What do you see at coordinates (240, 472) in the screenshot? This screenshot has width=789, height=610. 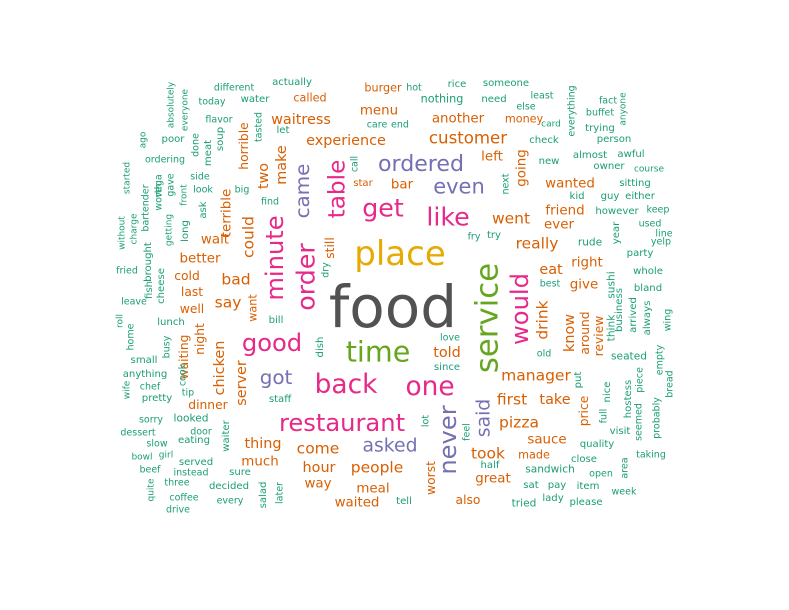 I see `word-sure: sure` at bounding box center [240, 472].